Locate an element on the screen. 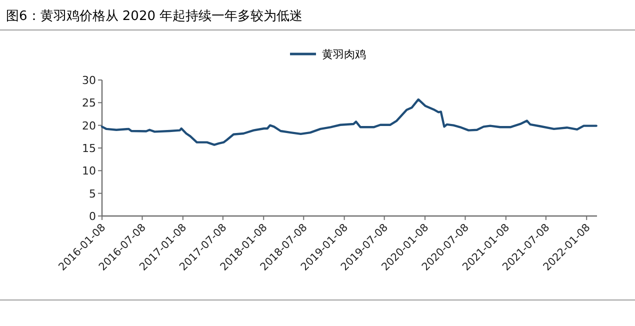  y-tick-label: 25 is located at coordinates (89, 103).